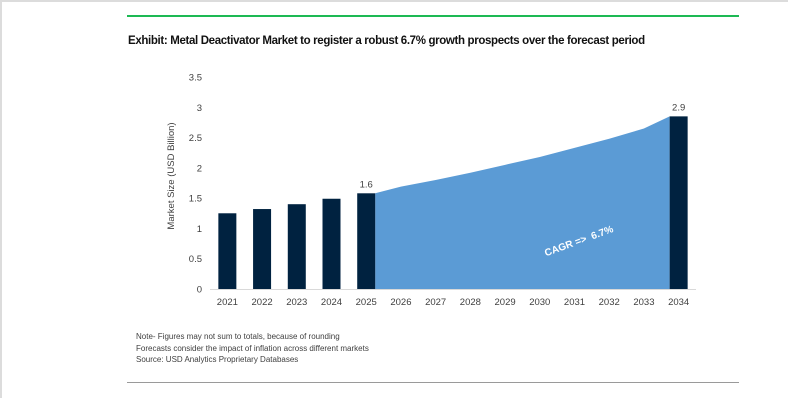 Image resolution: width=790 pixels, height=400 pixels. What do you see at coordinates (296, 302) in the screenshot?
I see `x-tick-label: 2023` at bounding box center [296, 302].